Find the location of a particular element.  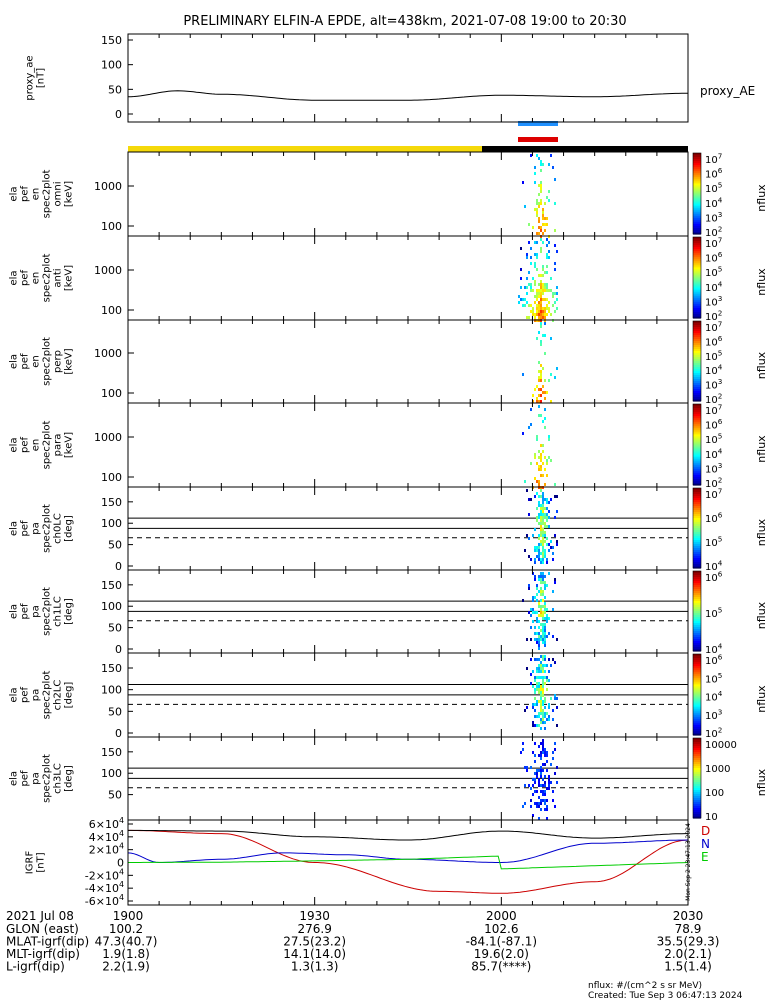

igrf-line-d is located at coordinates (408, 861).